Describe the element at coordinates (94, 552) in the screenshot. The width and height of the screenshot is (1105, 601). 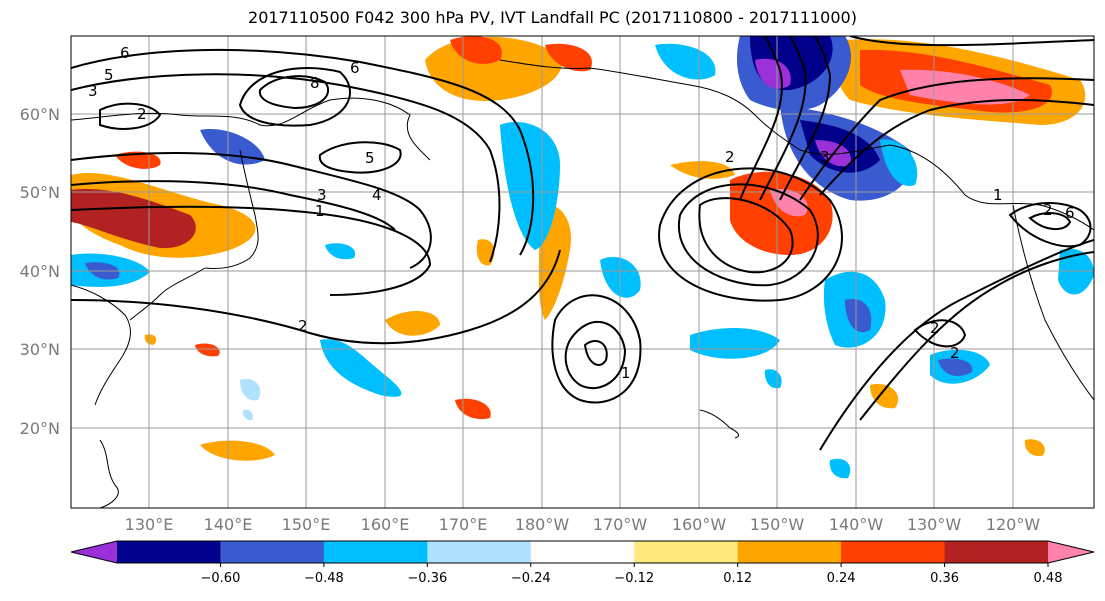
I see `colorbar-extend-min` at that location.